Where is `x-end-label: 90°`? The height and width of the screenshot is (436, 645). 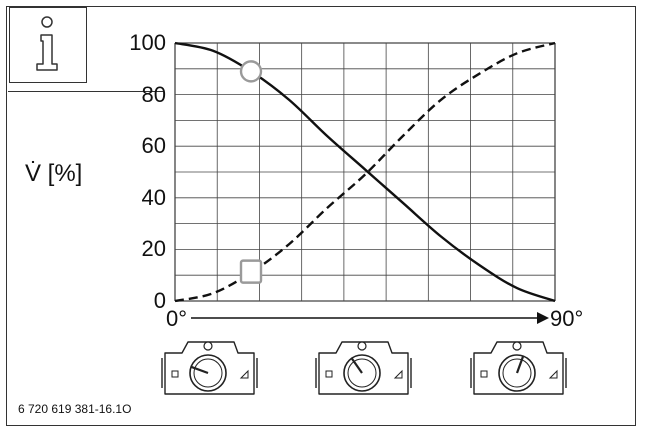
x-end-label: 90° is located at coordinates (567, 318).